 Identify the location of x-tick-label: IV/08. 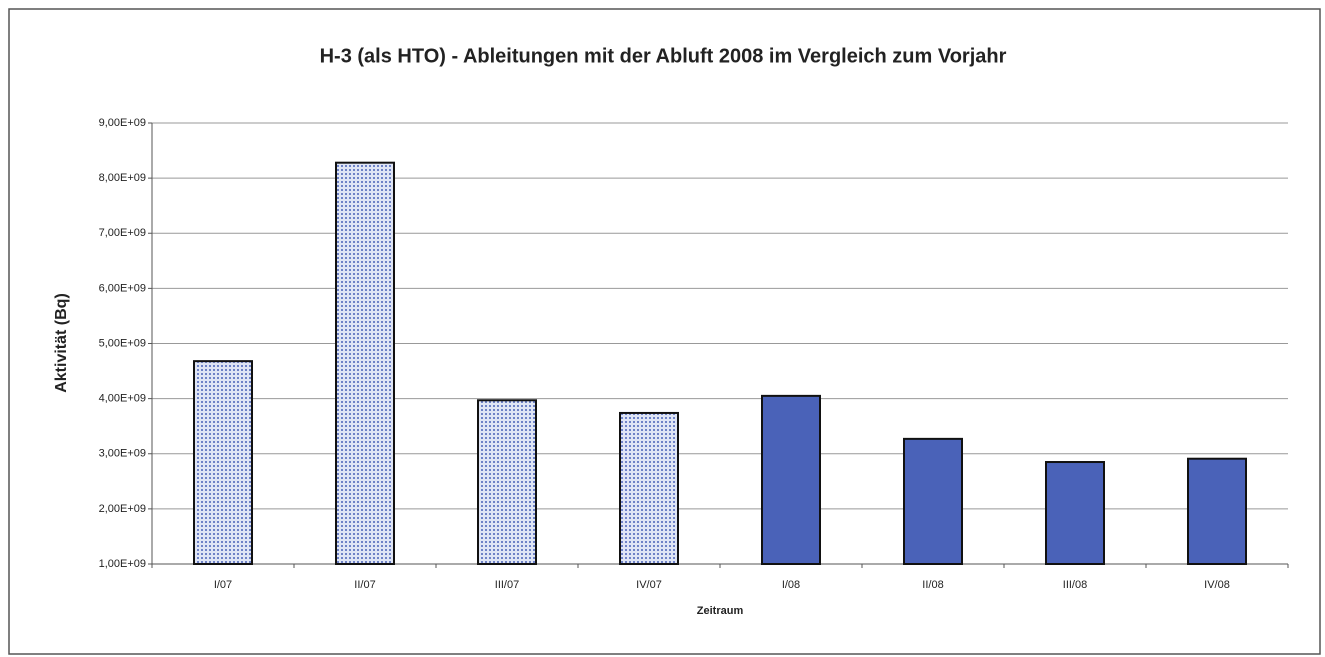
(1217, 585).